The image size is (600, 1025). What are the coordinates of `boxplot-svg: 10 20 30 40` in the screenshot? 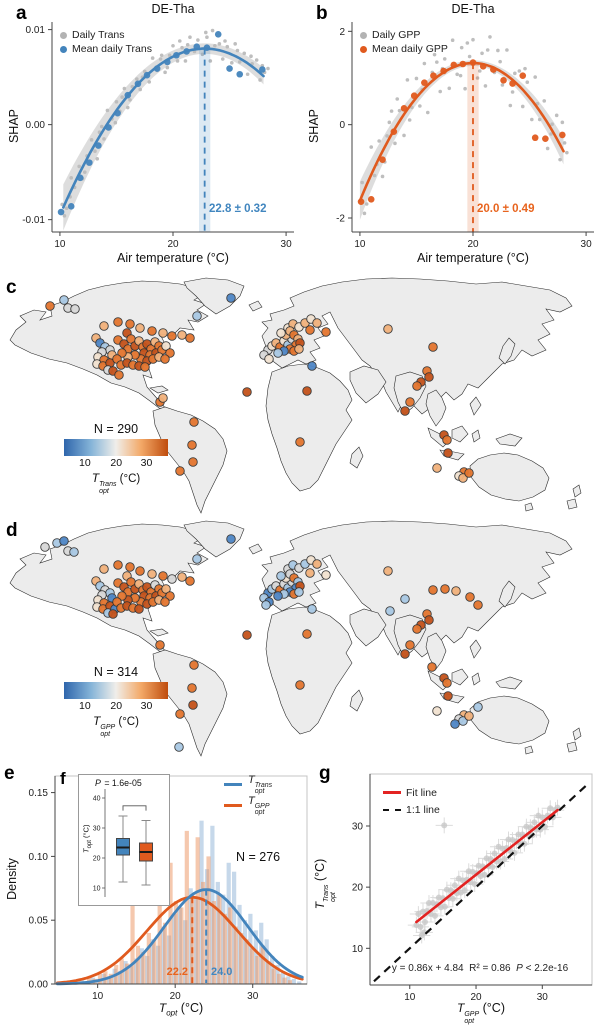 It's located at (123, 843).